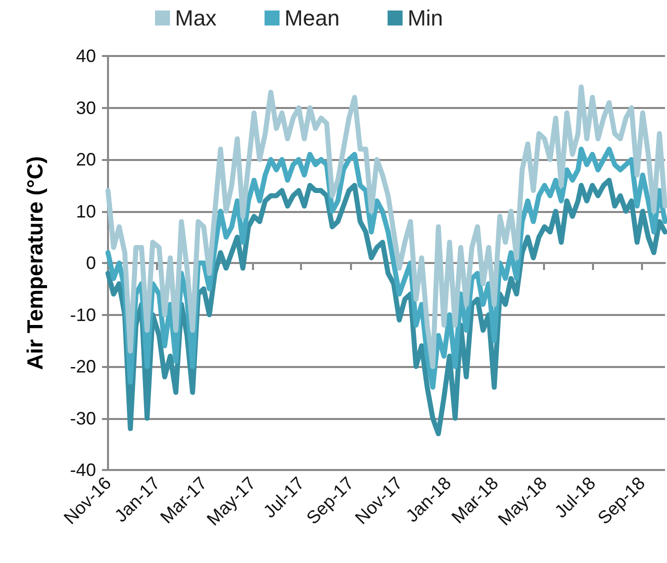  I want to click on legend-label: Mean, so click(312, 18).